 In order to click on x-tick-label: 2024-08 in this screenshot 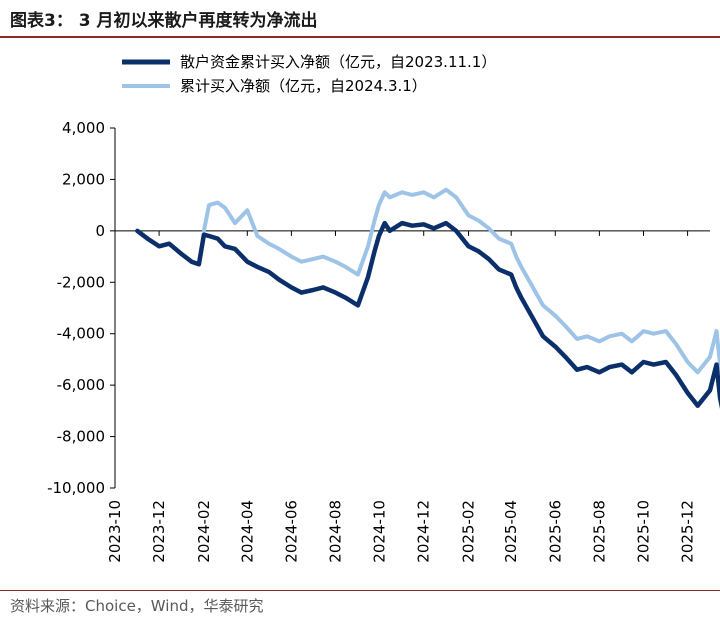, I will do `click(336, 531)`.